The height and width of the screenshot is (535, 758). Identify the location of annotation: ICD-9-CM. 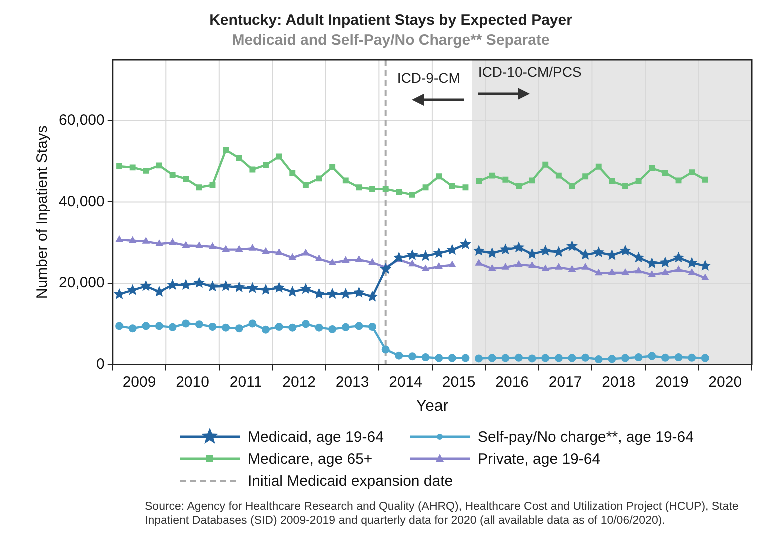
(428, 78).